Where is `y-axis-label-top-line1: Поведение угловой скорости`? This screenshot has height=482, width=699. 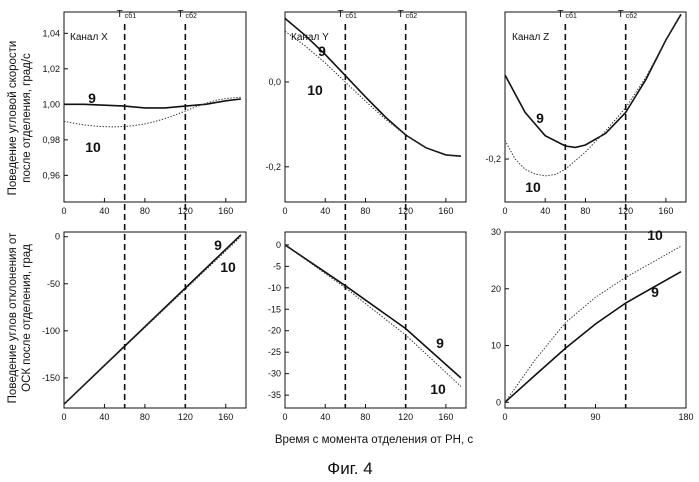
y-axis-label-top-line1: Поведение угловой скорости is located at coordinates (13, 118).